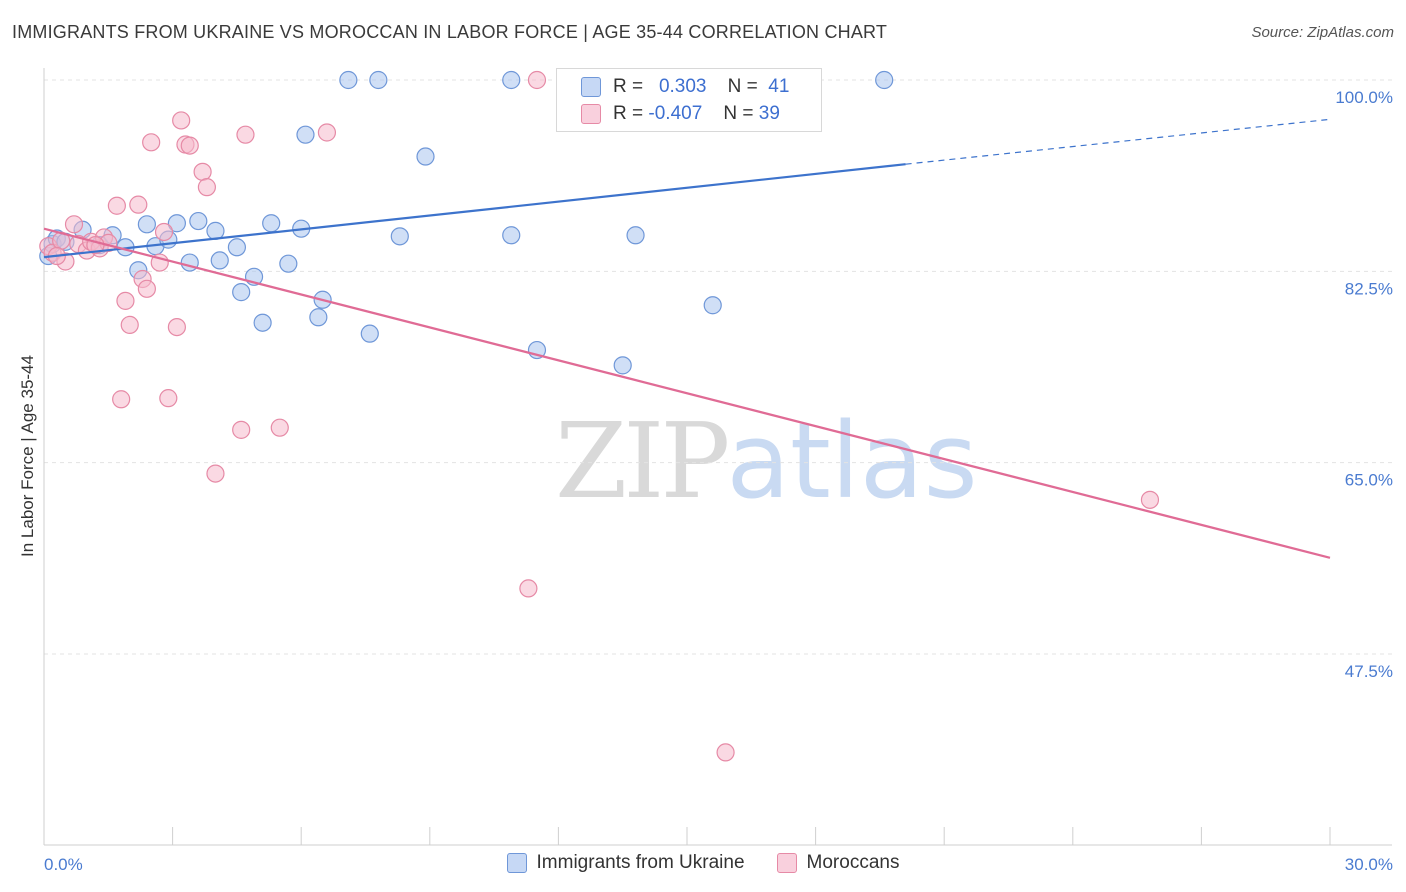  I want to click on ukraine-n-value: 41, so click(779, 86).